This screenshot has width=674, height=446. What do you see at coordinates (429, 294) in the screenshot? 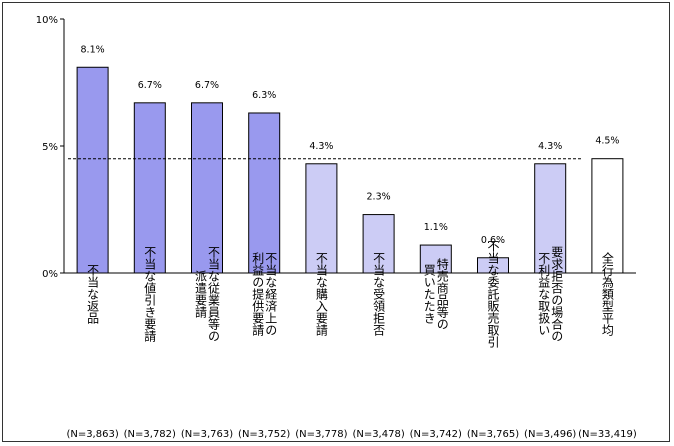
I see `category-label: 買いたたき` at bounding box center [429, 294].